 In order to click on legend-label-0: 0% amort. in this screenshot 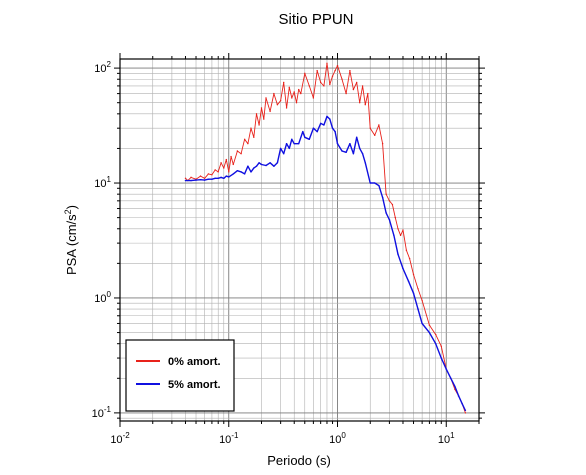, I will do `click(194, 362)`.